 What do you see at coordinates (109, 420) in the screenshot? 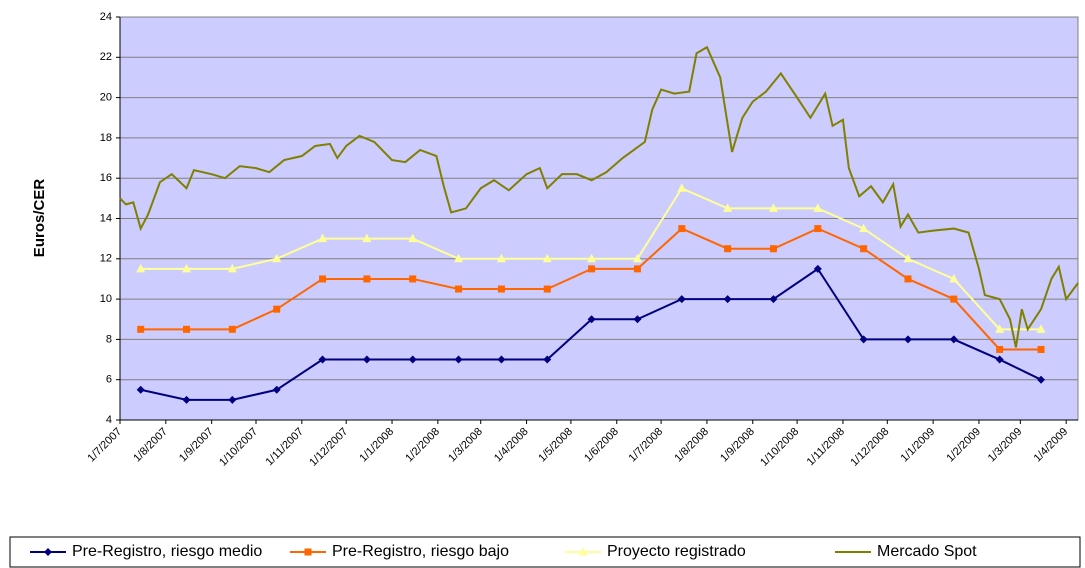
I see `y-tick-label: 4` at bounding box center [109, 420].